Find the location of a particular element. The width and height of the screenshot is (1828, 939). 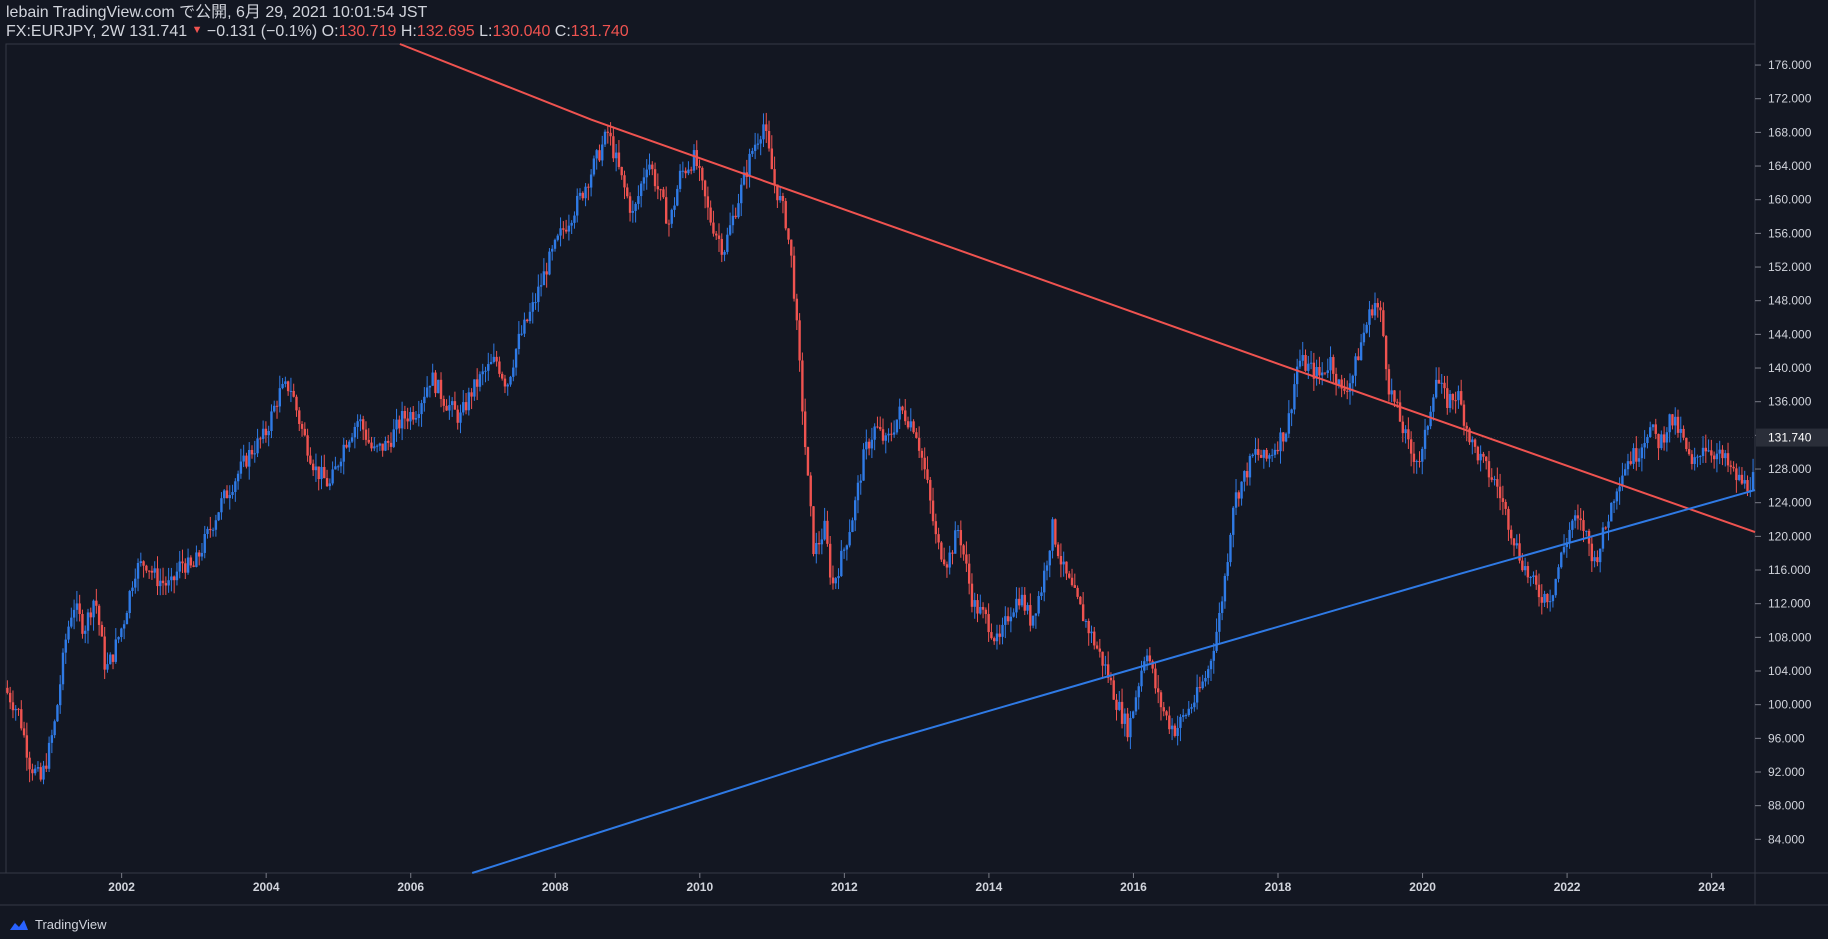

y-tick-label: 124.000 is located at coordinates (1790, 503).